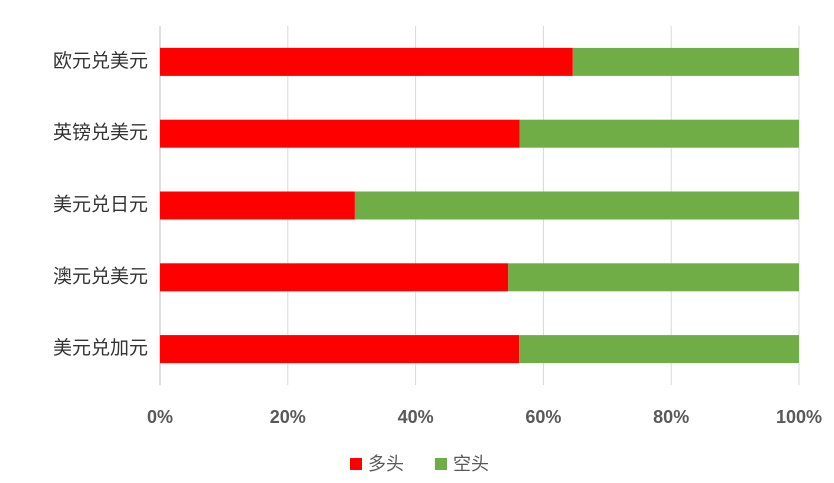  I want to click on y-tick-label: 美元兑加元, so click(100, 348).